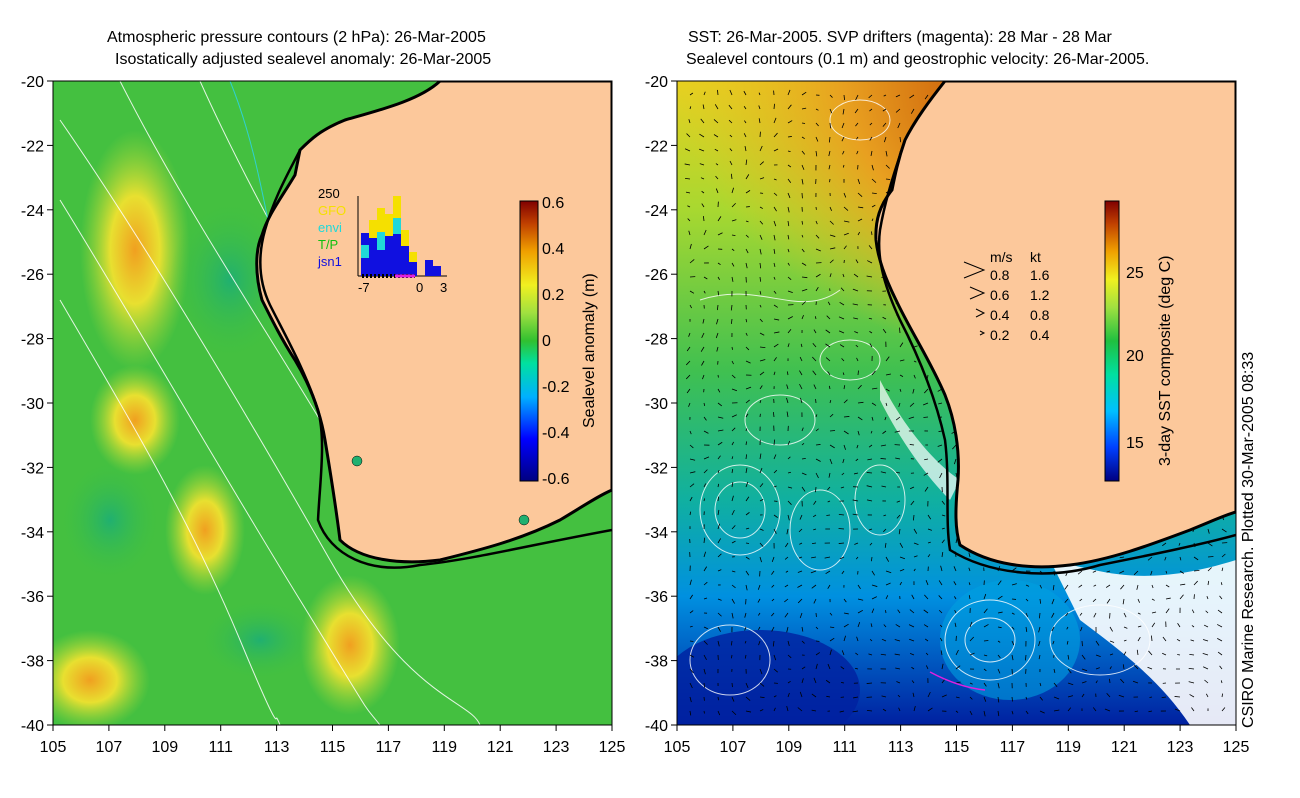  What do you see at coordinates (1040, 335) in the screenshot?
I see `velocity-legend-kt: 0.4` at bounding box center [1040, 335].